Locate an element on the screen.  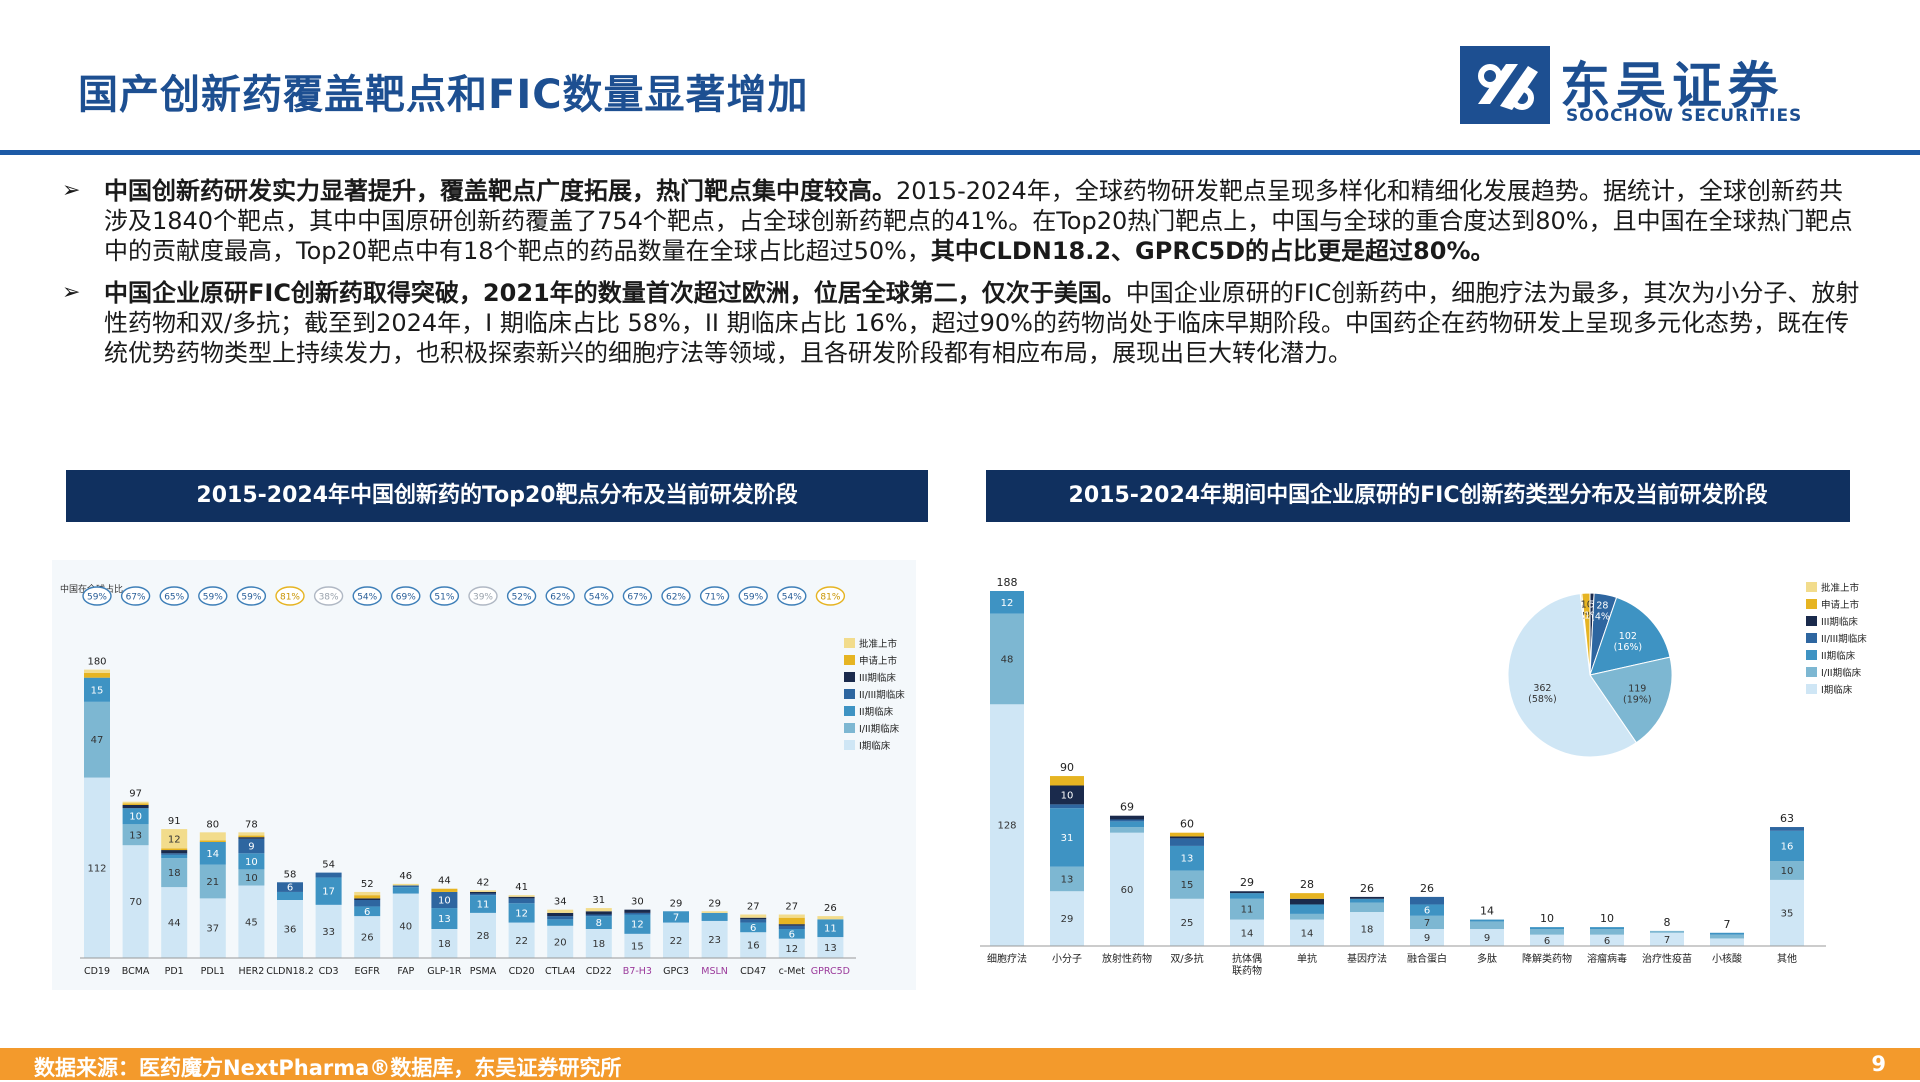
segment-label: 48 is located at coordinates (1007, 659).